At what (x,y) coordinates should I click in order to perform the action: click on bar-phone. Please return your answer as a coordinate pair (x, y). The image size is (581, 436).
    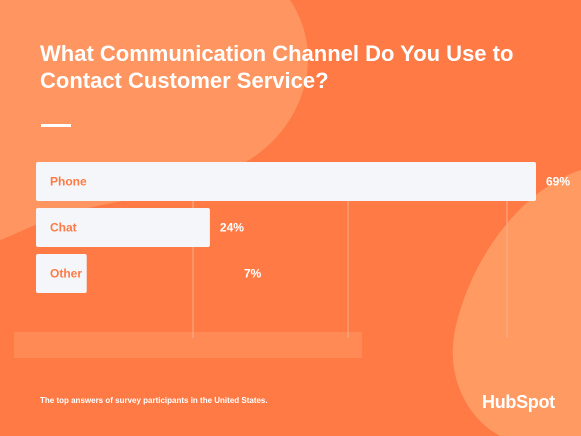
    Looking at the image, I should click on (286, 181).